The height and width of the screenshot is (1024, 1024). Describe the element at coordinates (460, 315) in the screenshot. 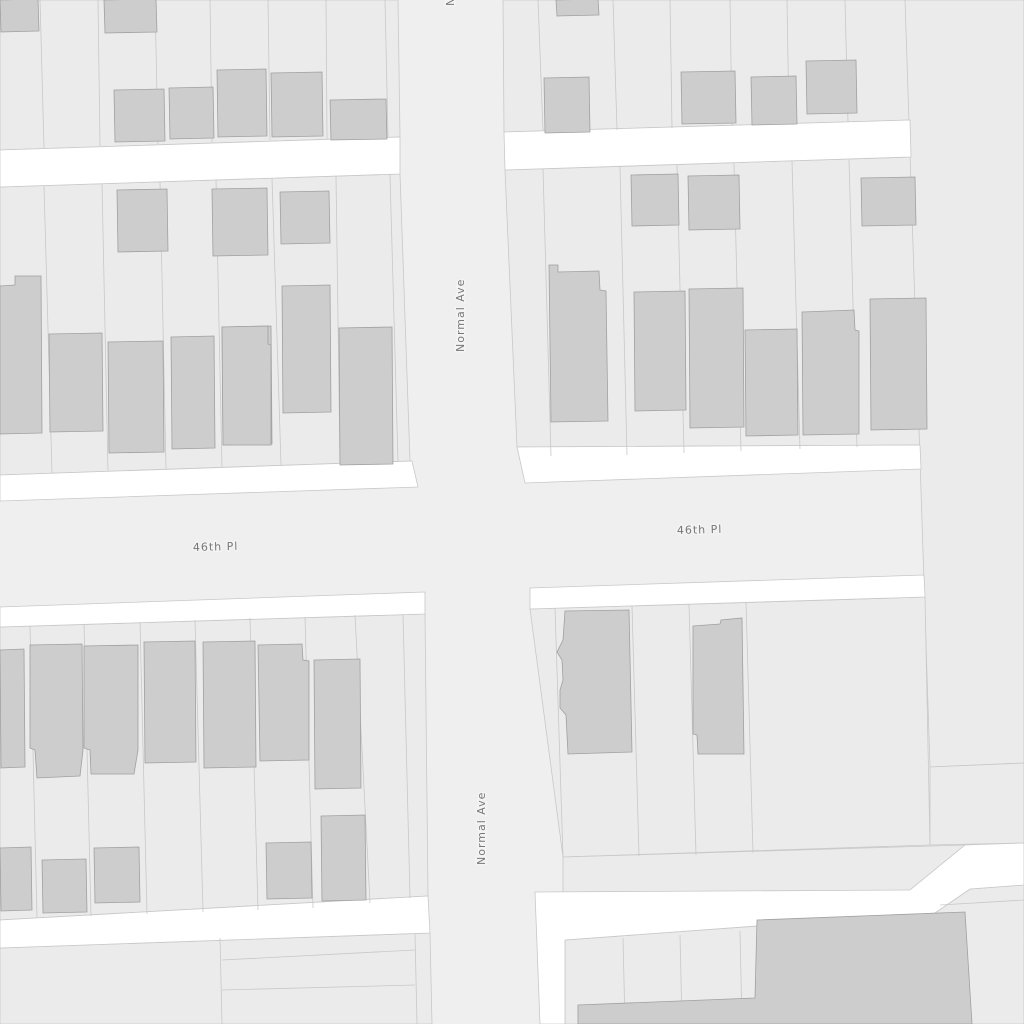

I see `street-label-normal-ave-north: Normal Ave` at that location.